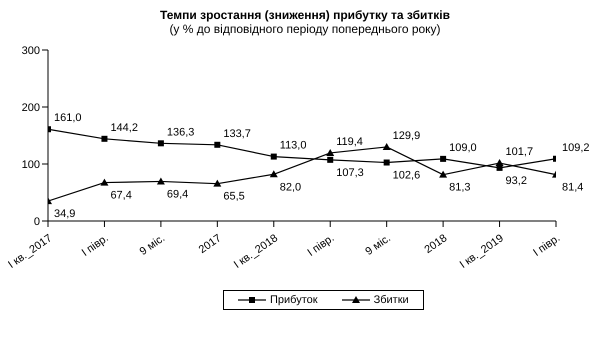 The image size is (610, 338). Describe the element at coordinates (463, 148) in the screenshot. I see `data-label: 109,0` at that location.